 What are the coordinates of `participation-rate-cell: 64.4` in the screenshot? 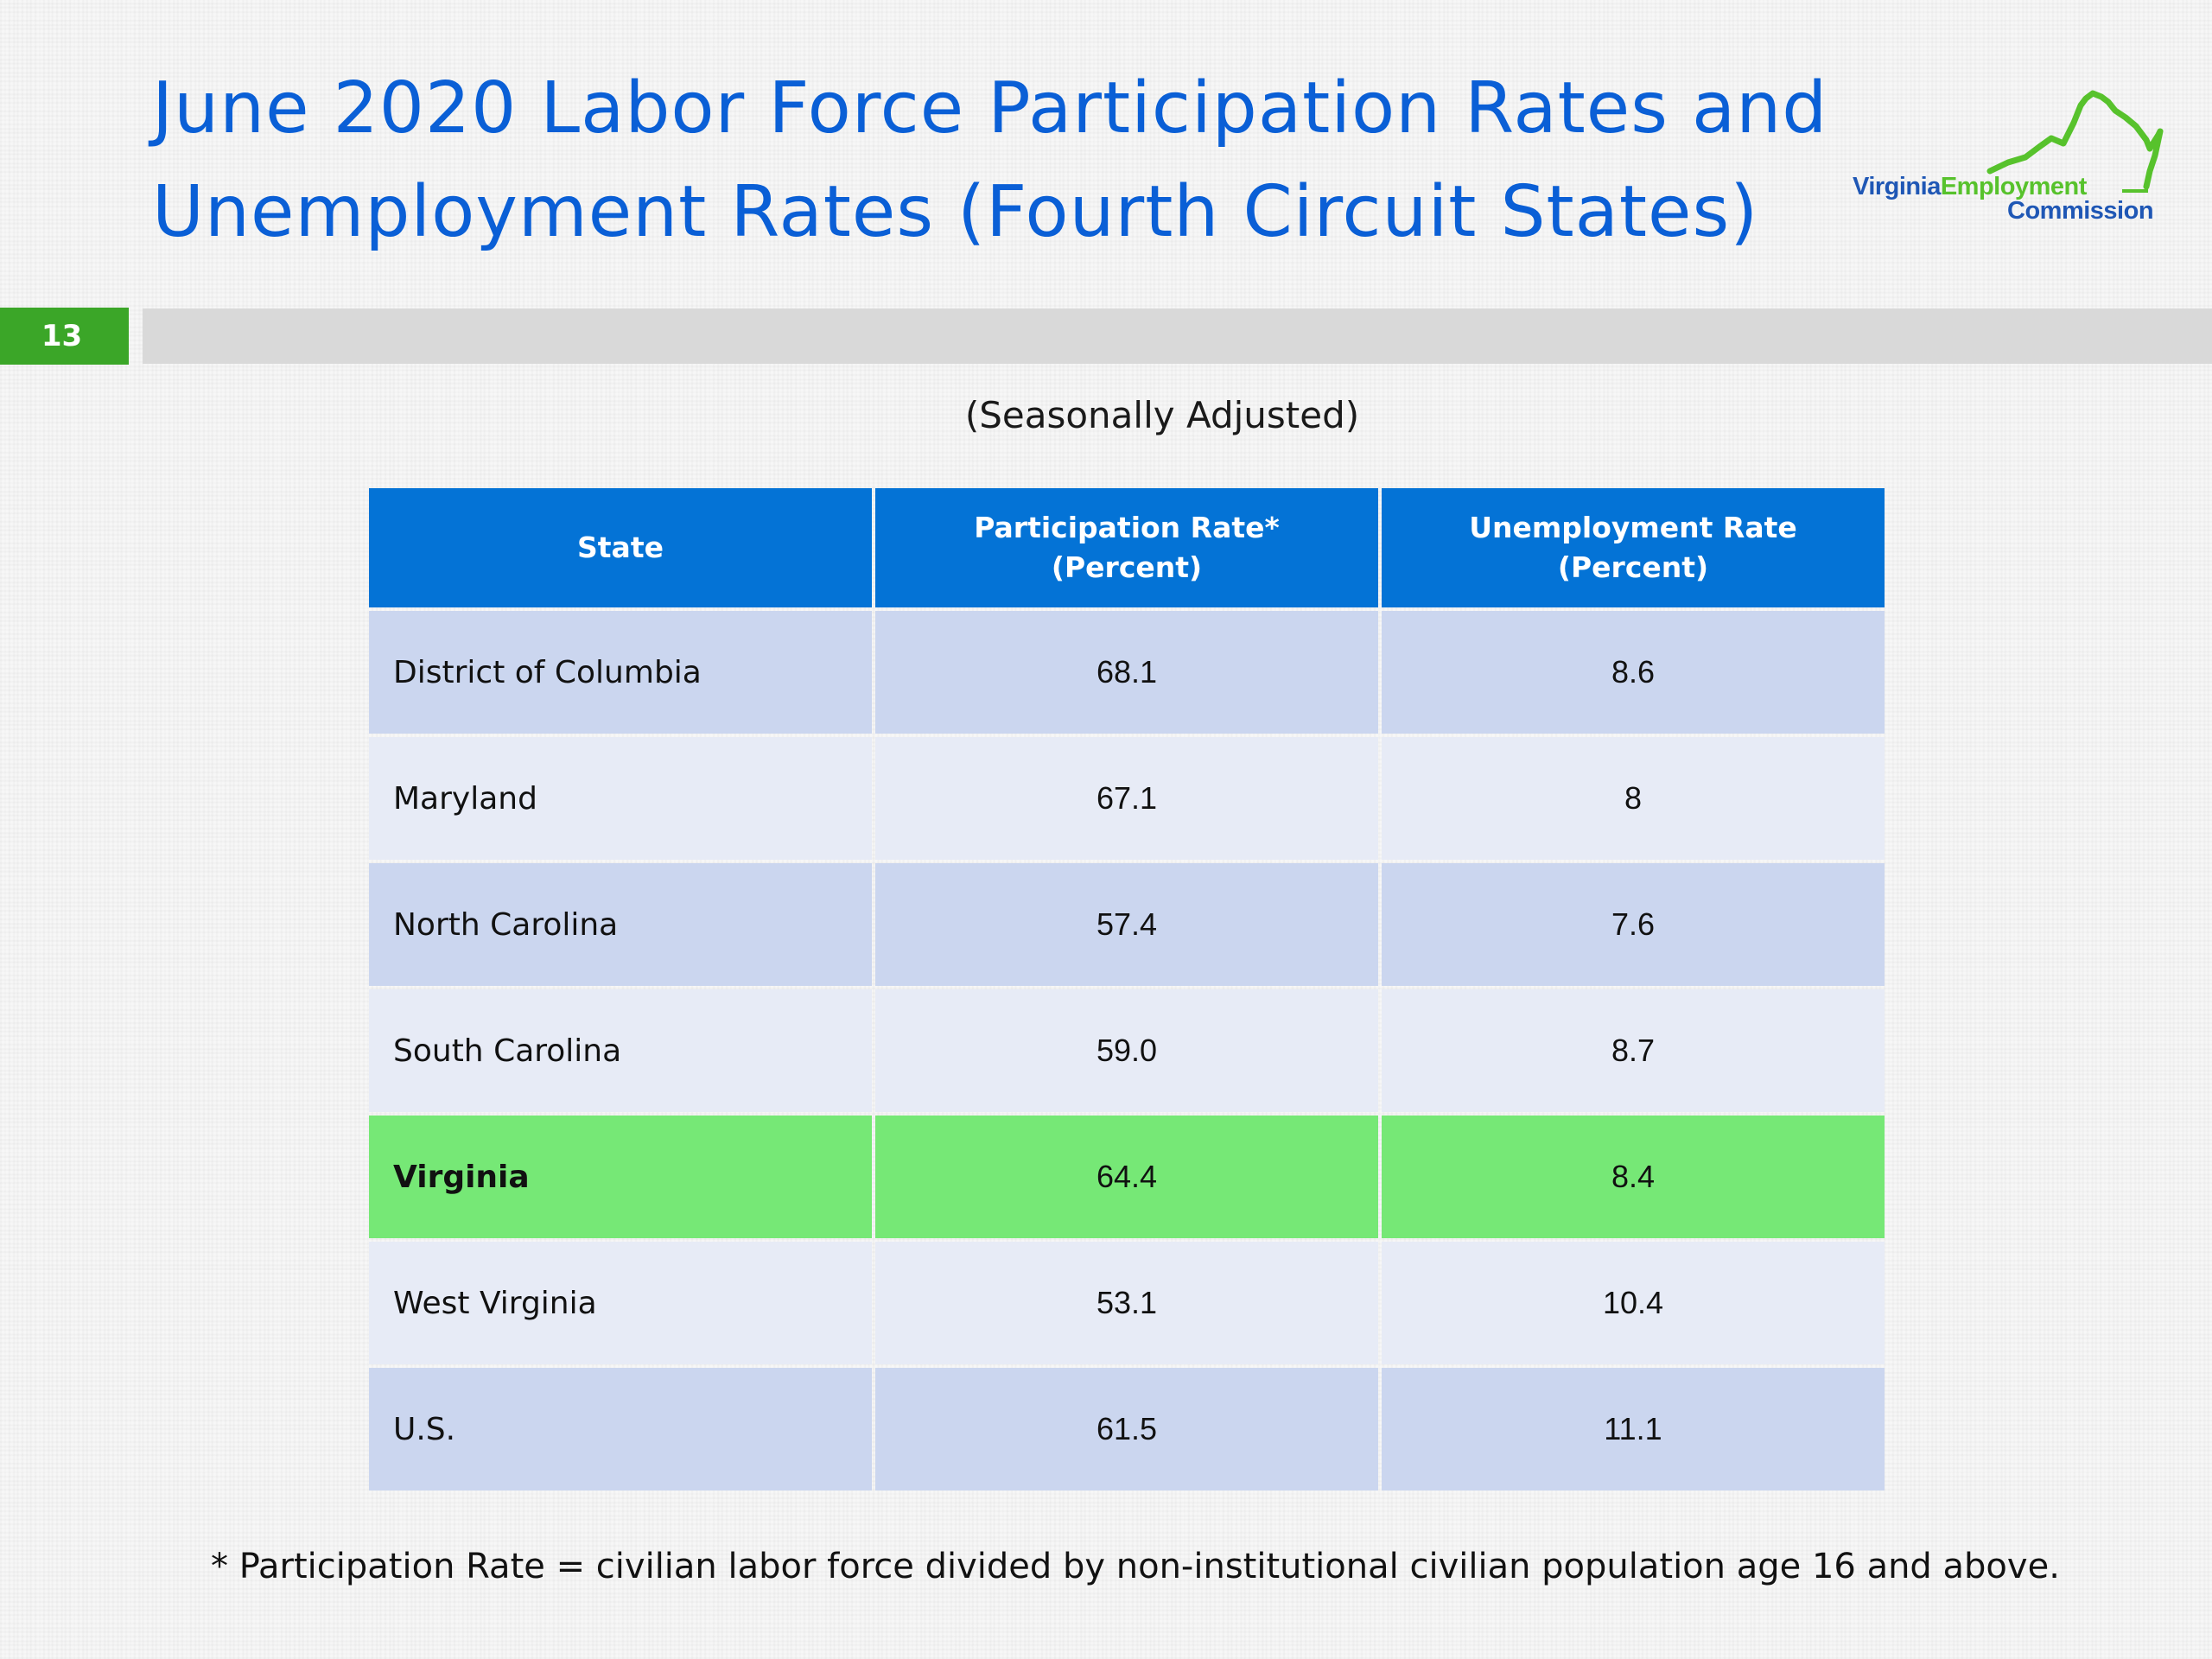 It's located at (1126, 1177).